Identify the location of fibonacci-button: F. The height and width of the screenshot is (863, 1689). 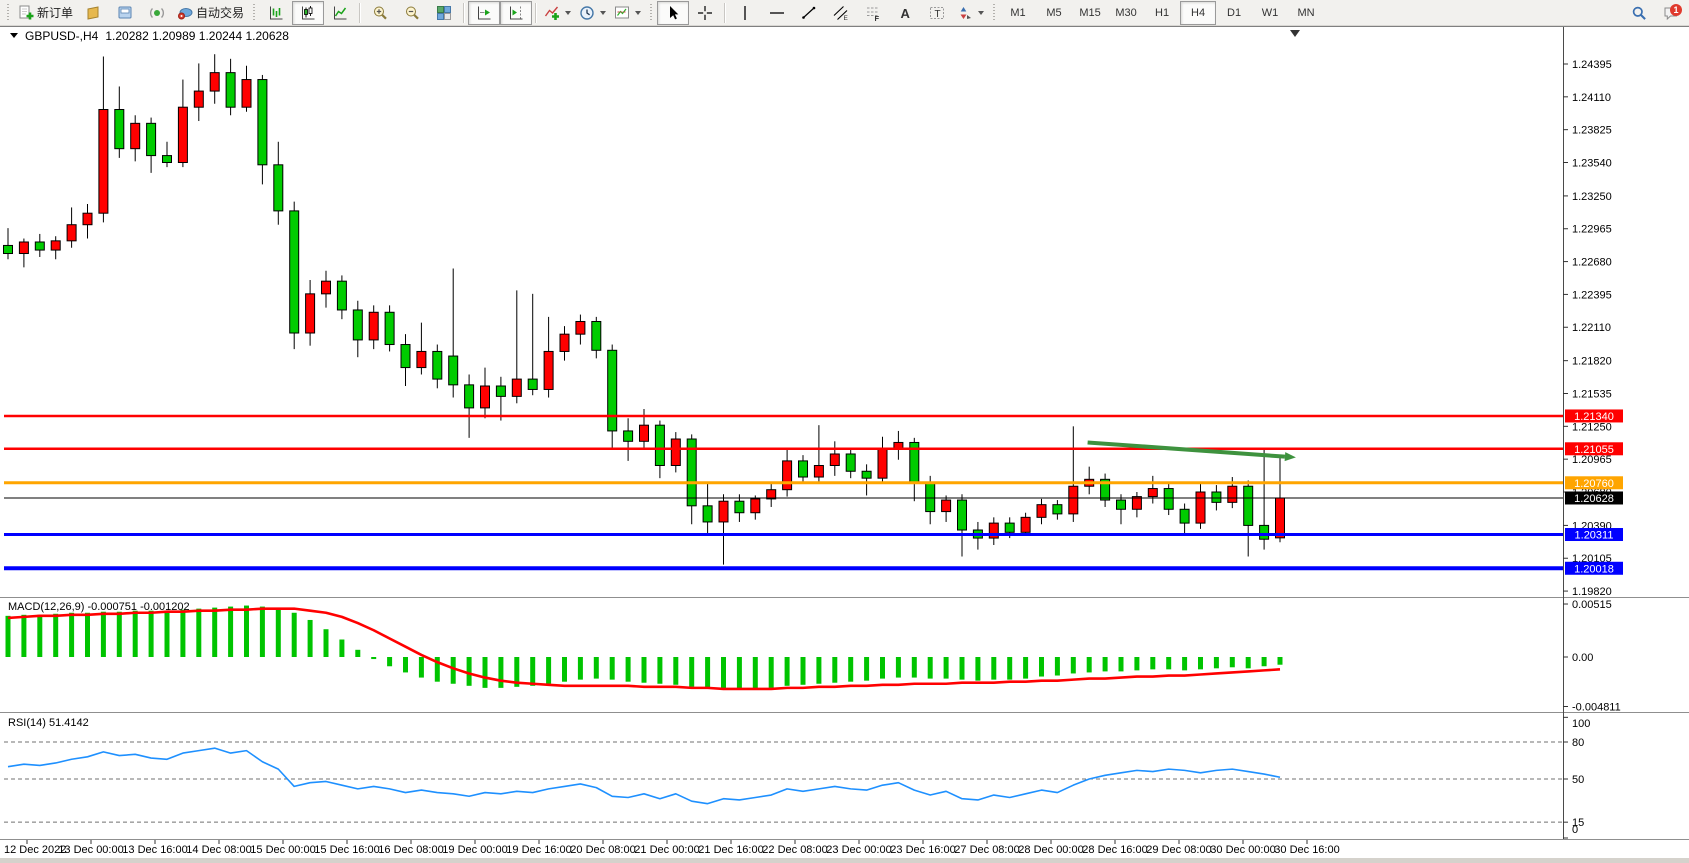
(873, 13).